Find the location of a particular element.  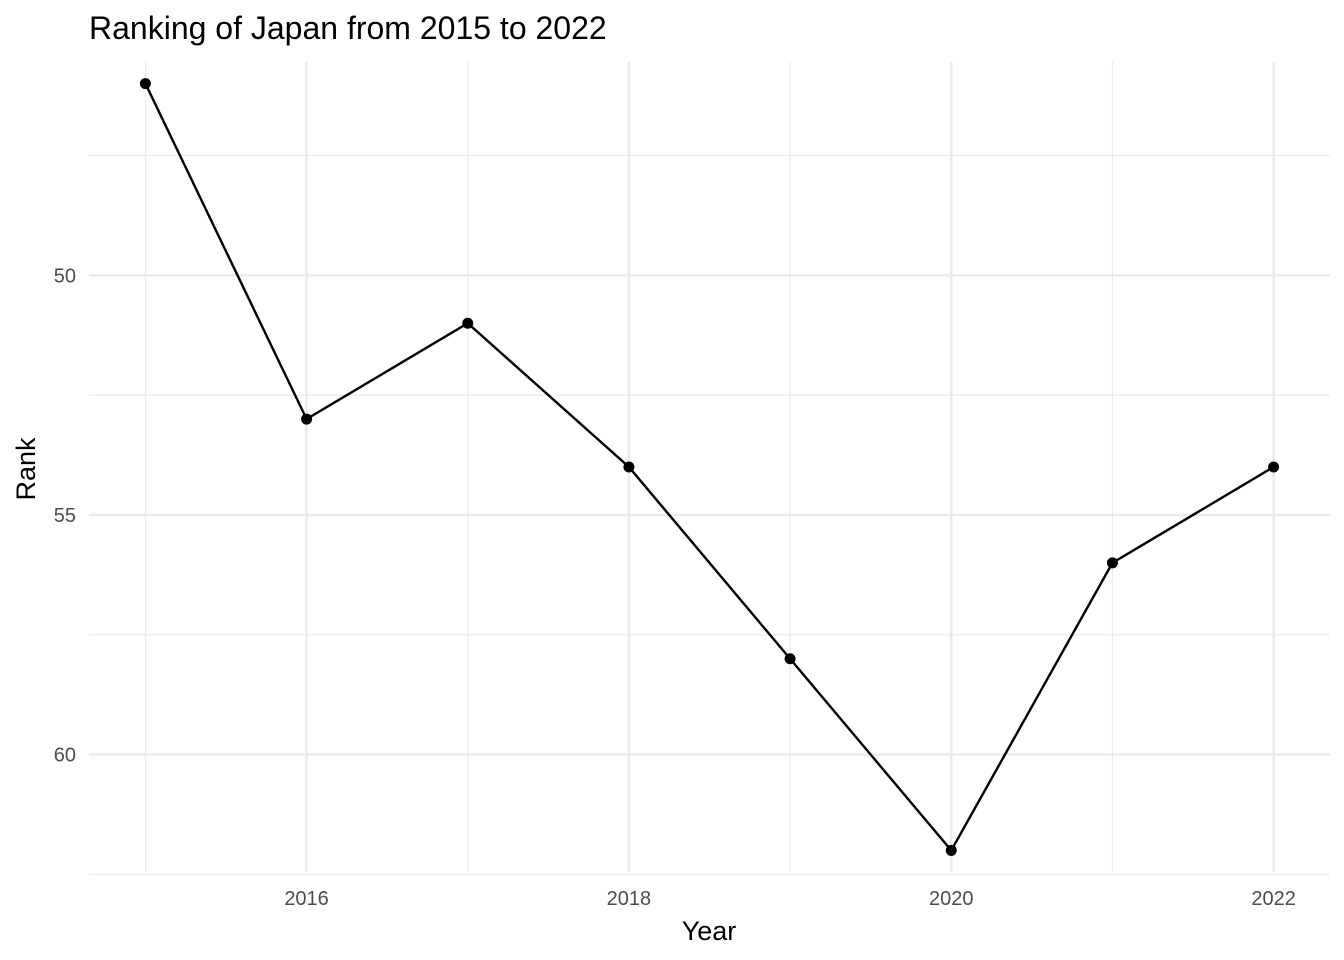

x-tick-label: 2022 is located at coordinates (1273, 899).